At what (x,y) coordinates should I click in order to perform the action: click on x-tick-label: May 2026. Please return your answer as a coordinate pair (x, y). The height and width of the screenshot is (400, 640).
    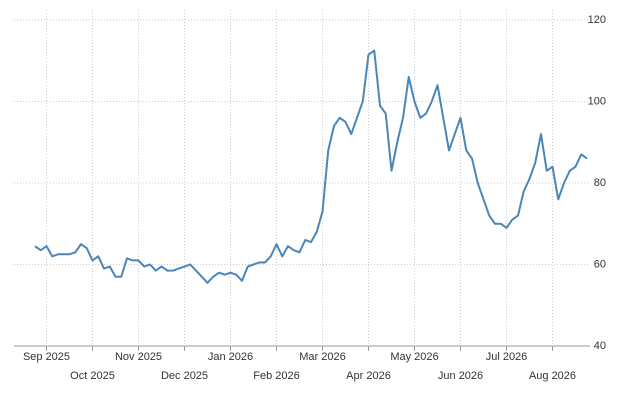
    Looking at the image, I should click on (414, 357).